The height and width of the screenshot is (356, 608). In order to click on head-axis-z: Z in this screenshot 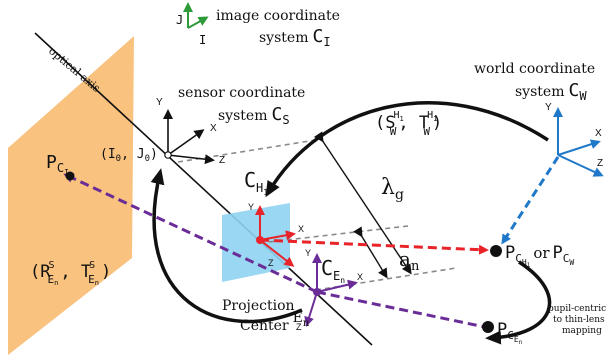, I will do `click(271, 263)`.